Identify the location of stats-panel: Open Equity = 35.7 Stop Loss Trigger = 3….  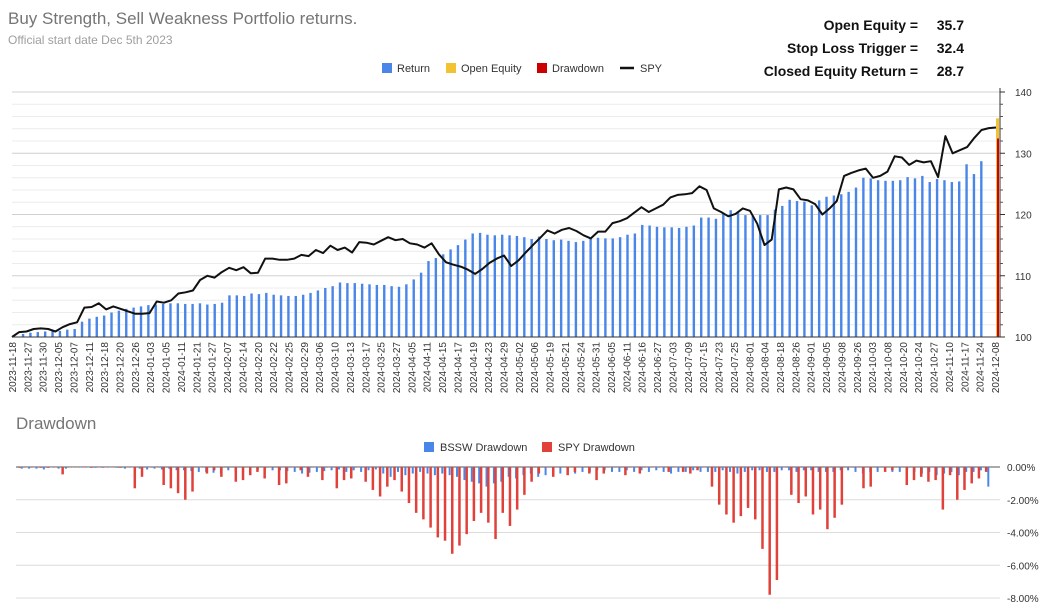
(864, 48).